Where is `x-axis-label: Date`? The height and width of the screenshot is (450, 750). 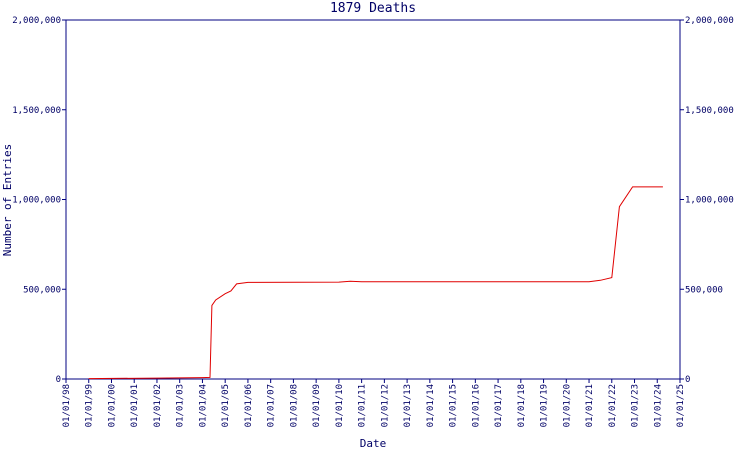 x-axis-label: Date is located at coordinates (373, 443).